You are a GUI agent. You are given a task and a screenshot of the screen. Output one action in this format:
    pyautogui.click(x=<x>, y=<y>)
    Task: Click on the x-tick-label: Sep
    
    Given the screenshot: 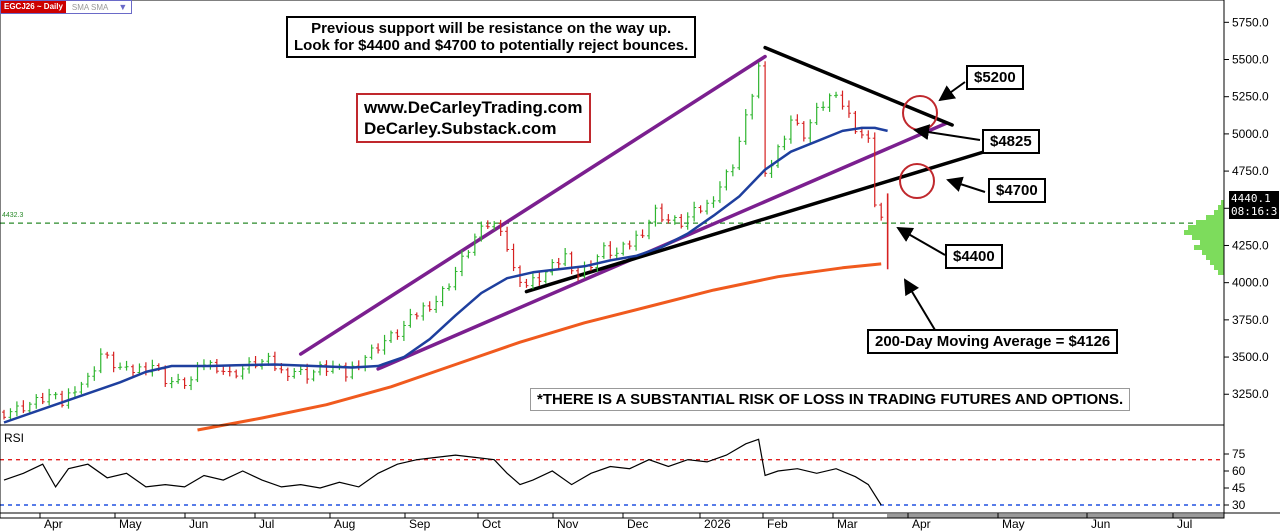 What is the action you would take?
    pyautogui.click(x=420, y=524)
    